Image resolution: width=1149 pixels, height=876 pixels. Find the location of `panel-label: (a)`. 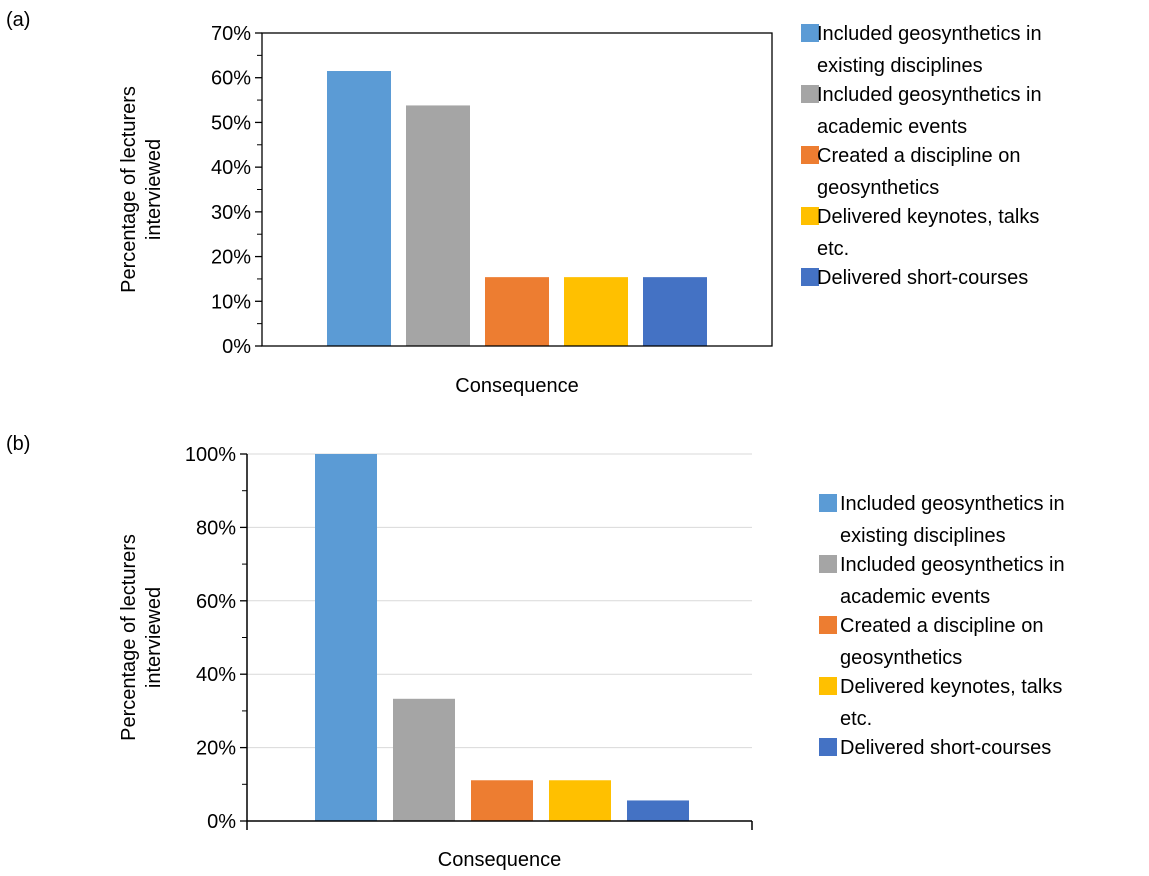

panel-label: (a) is located at coordinates (18, 20).